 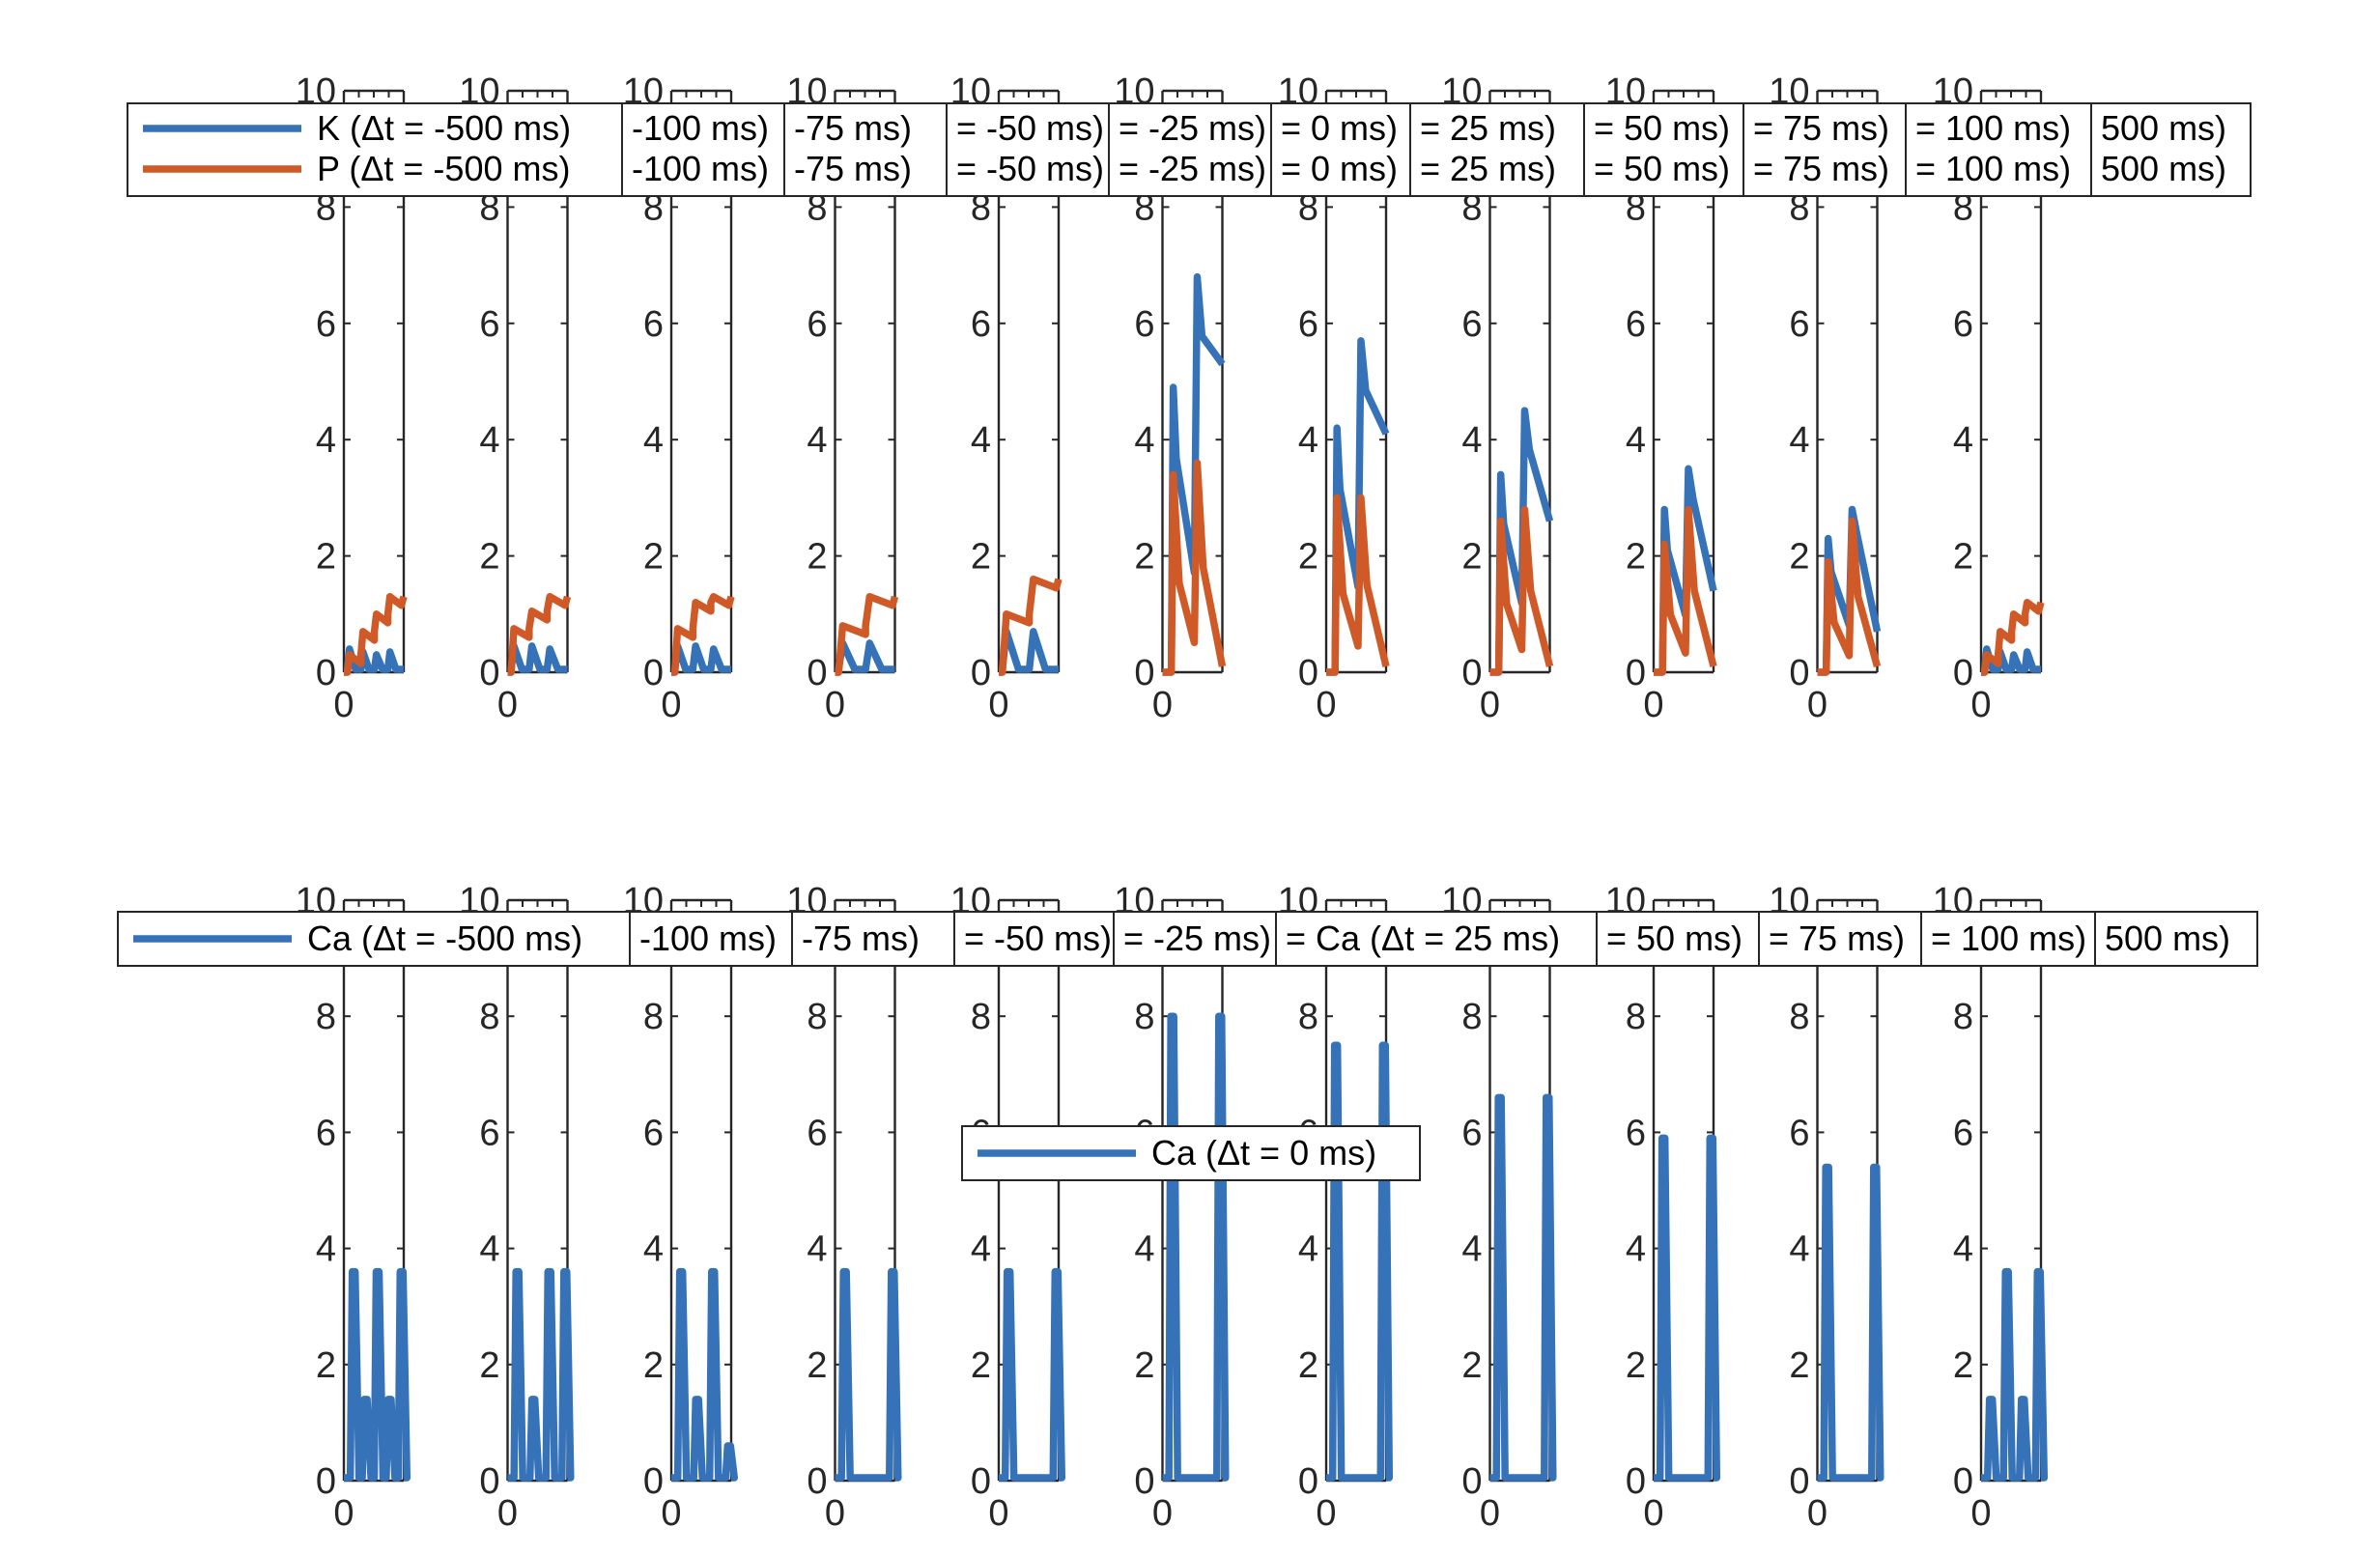 I want to click on legend-entry-ca: -75 ms), so click(x=861, y=939).